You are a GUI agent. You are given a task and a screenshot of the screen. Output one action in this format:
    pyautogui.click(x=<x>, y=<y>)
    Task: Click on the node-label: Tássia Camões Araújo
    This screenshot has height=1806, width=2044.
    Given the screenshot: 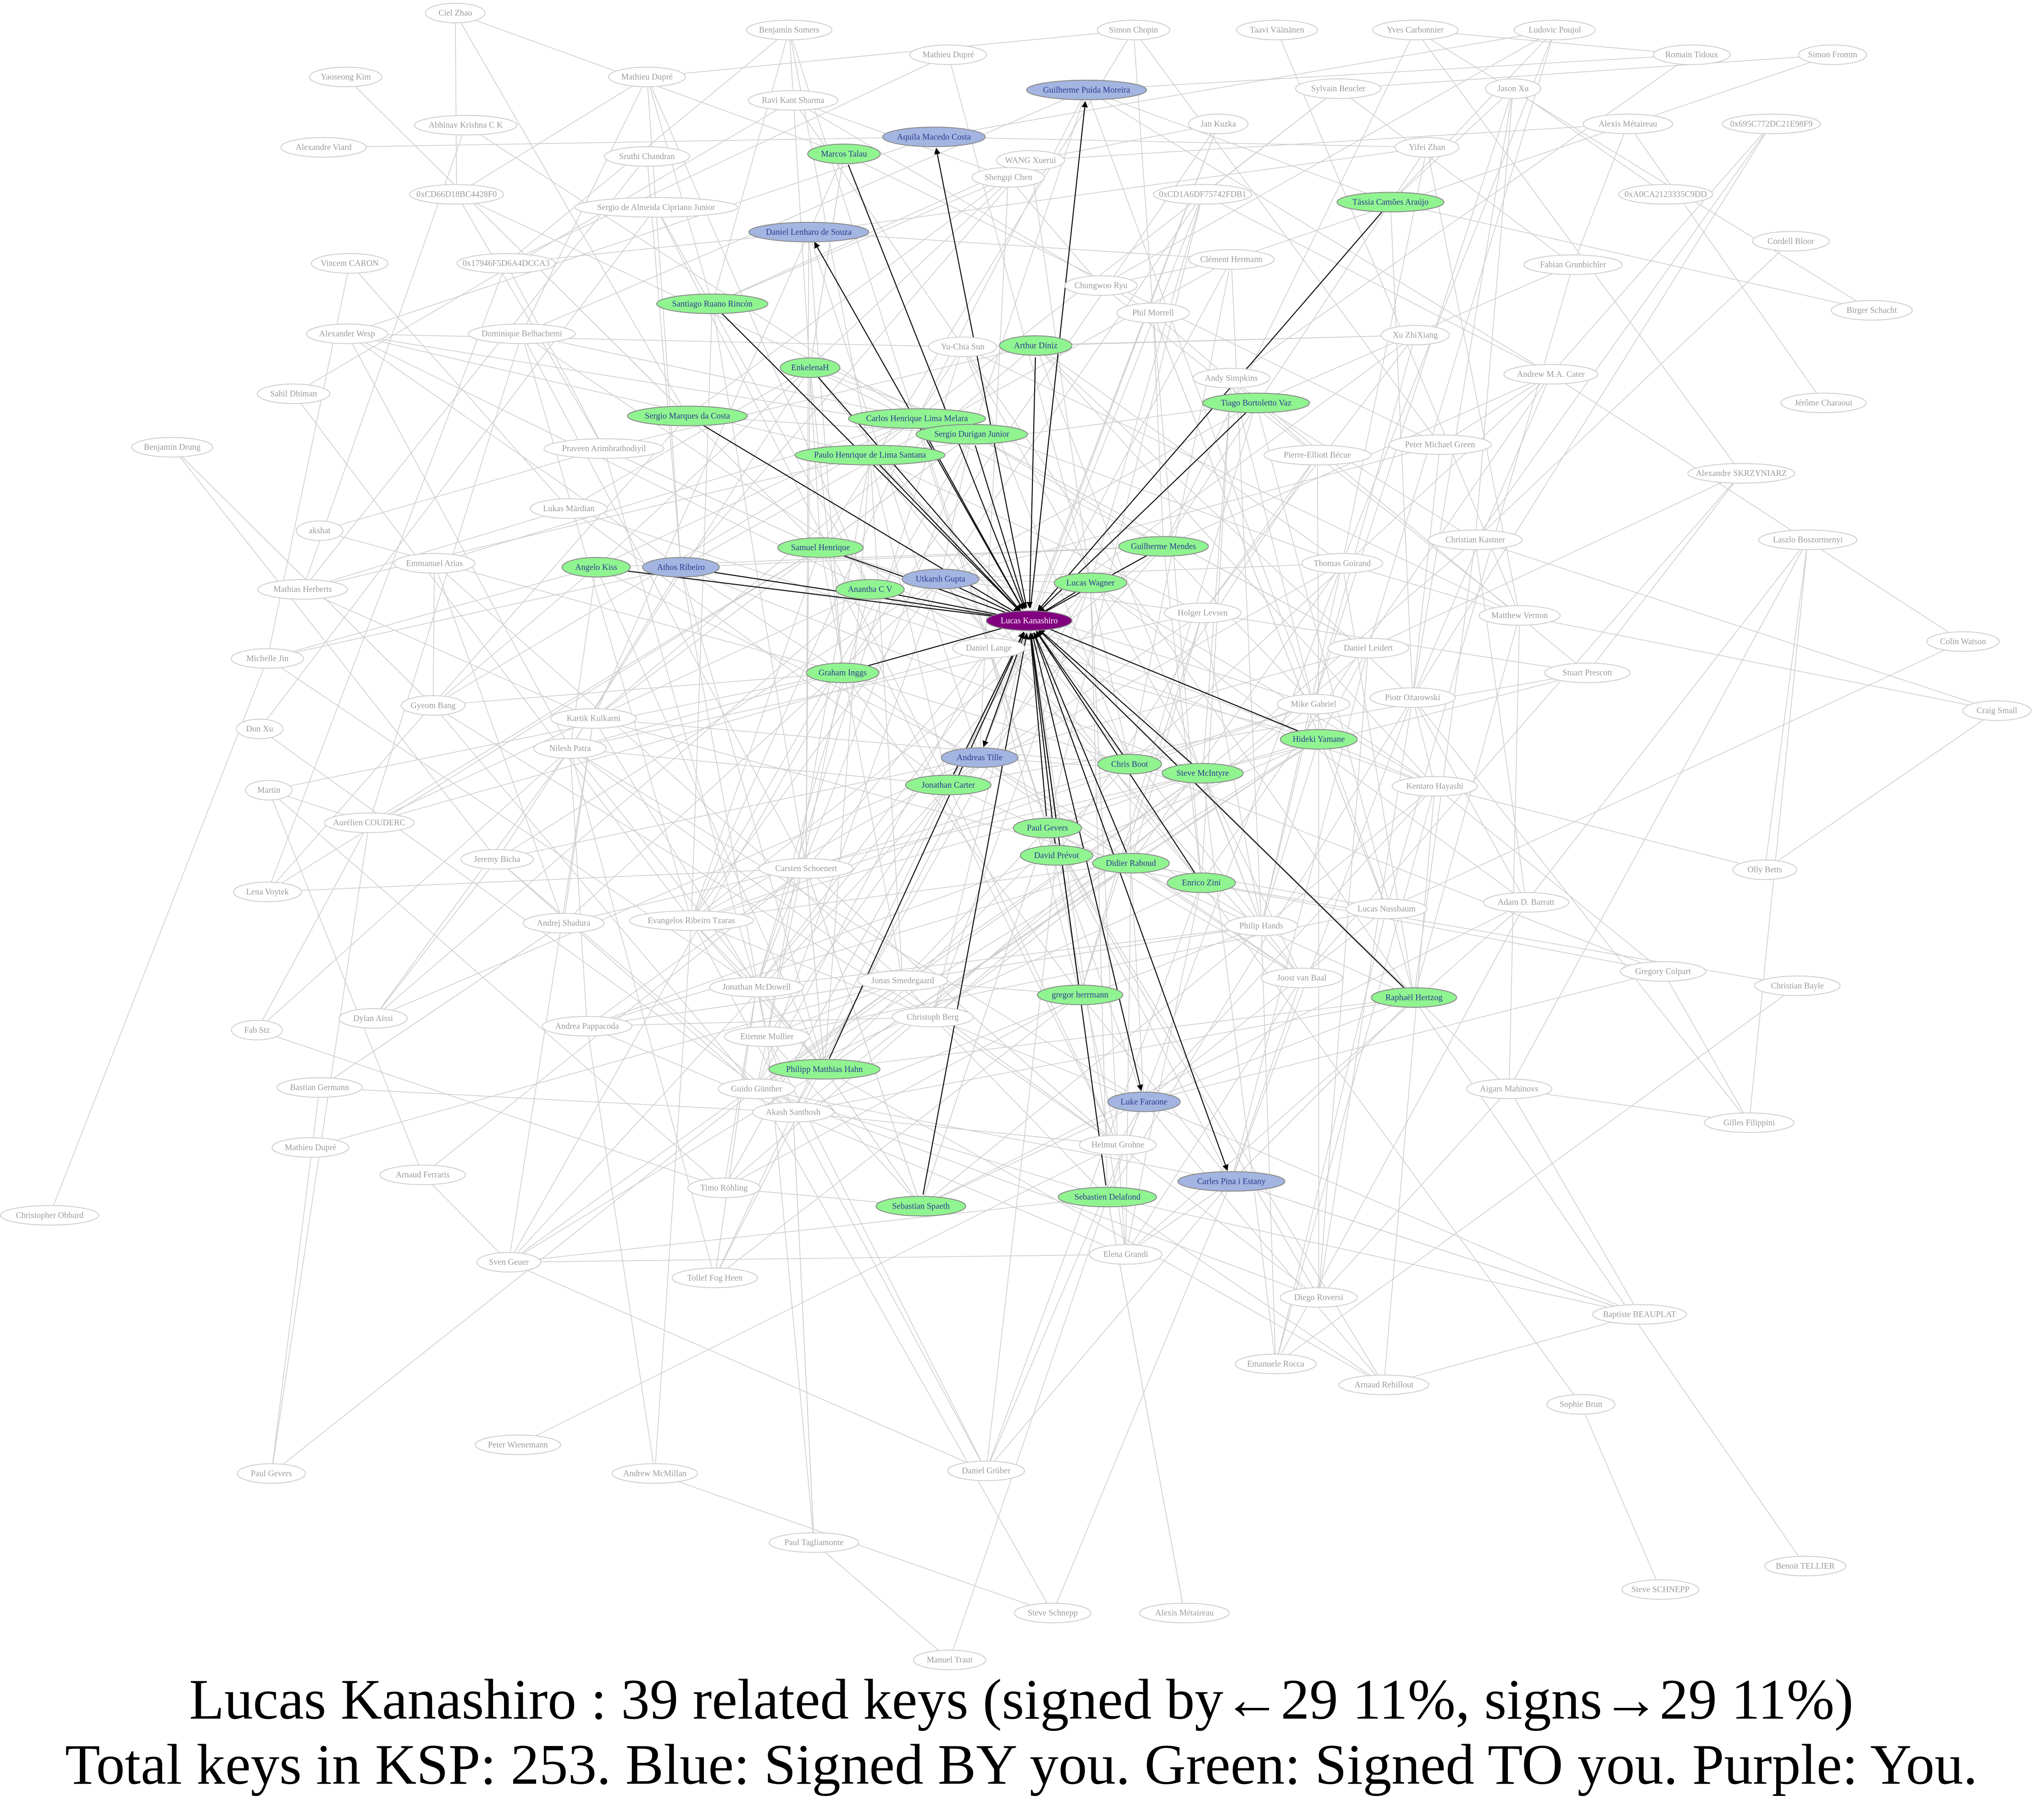 What is the action you would take?
    pyautogui.click(x=1390, y=201)
    